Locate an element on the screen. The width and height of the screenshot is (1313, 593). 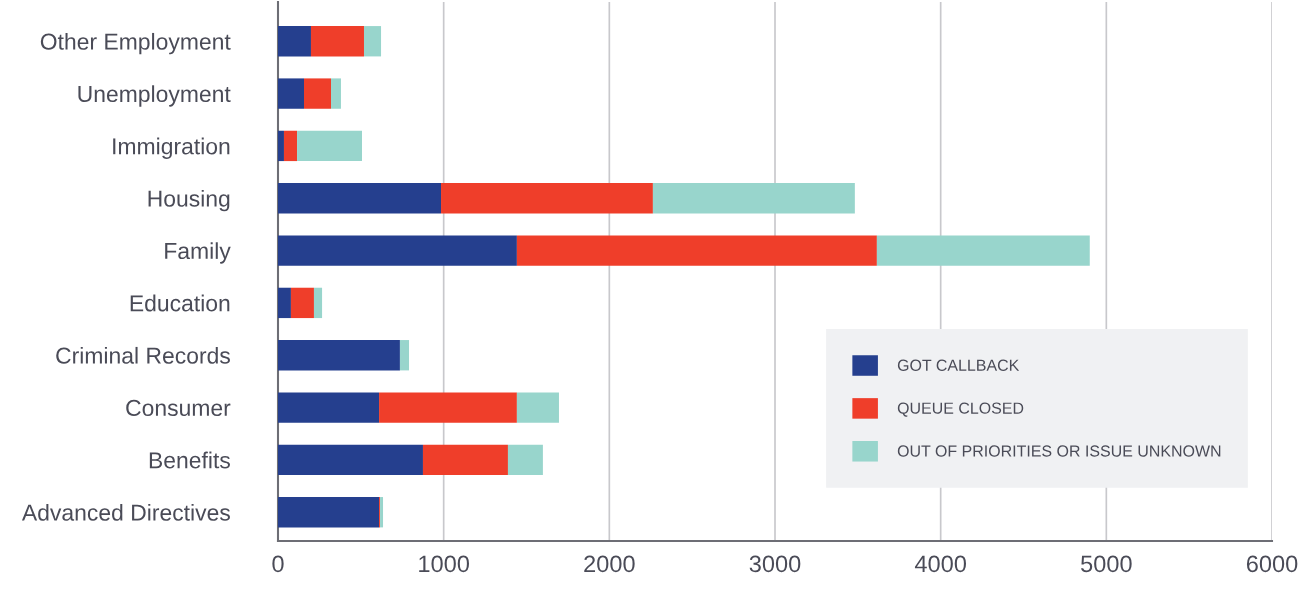
x-tick-label: 4000 is located at coordinates (940, 564).